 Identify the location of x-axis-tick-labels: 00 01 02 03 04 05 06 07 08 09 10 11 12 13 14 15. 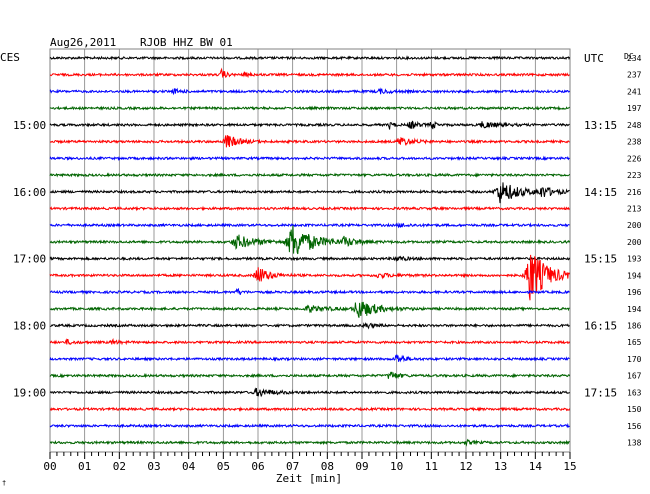
(309, 466).